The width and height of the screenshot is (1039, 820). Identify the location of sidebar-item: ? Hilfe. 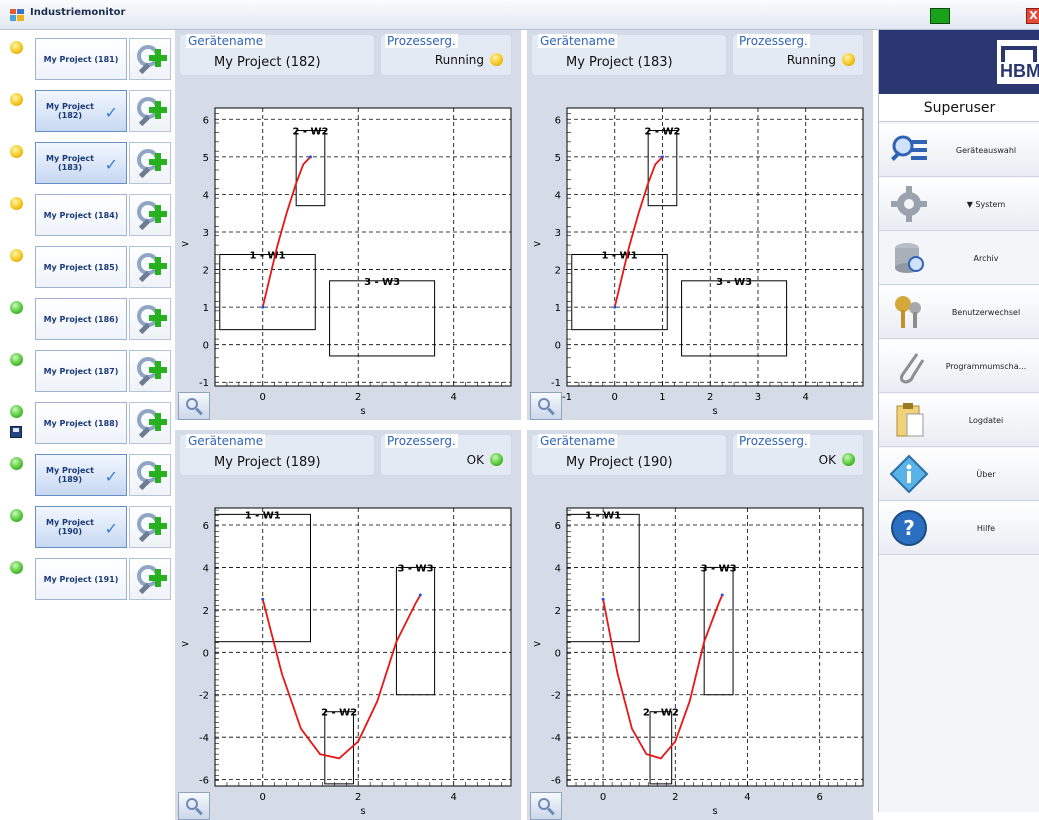
(959, 528).